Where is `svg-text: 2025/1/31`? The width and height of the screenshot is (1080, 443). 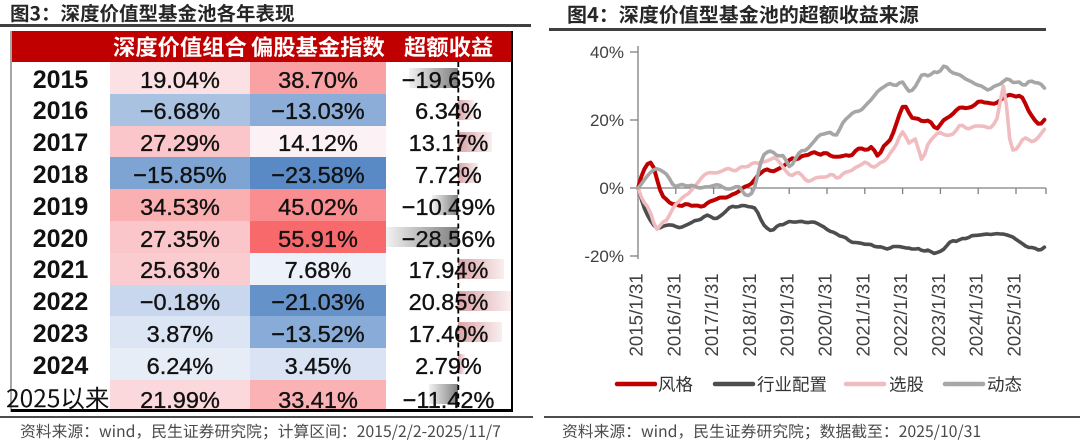
svg-text: 2025/1/31 is located at coordinates (1014, 314).